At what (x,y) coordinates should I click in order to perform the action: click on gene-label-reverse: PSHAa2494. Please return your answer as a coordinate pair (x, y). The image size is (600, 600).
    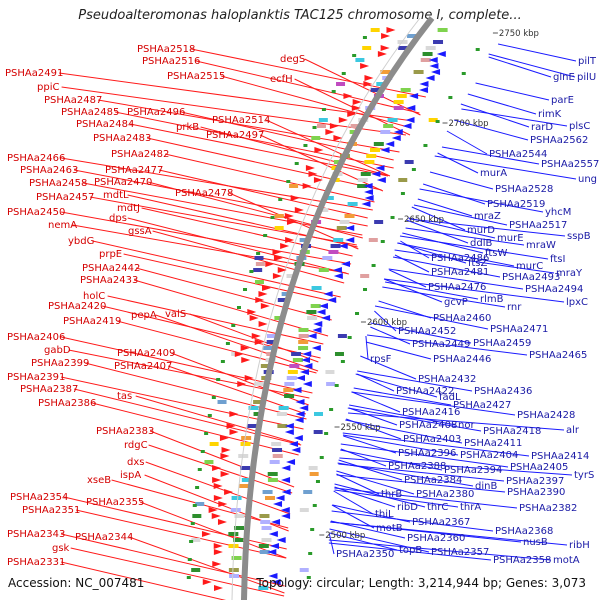
    Looking at the image, I should click on (554, 289).